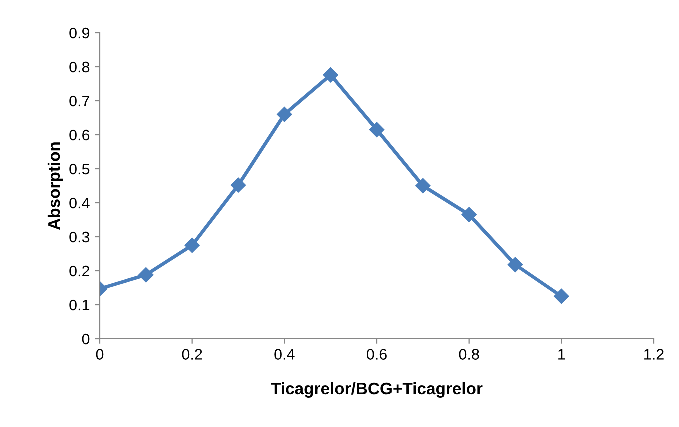 This screenshot has width=679, height=427. Describe the element at coordinates (80, 67) in the screenshot. I see `y-tick-label: 0.8` at that location.